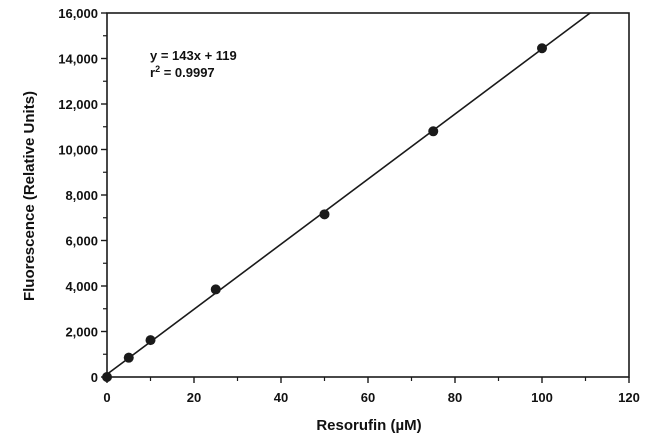 Image resolution: width=668 pixels, height=446 pixels. I want to click on y-tick-label: 4,000, so click(81, 286).